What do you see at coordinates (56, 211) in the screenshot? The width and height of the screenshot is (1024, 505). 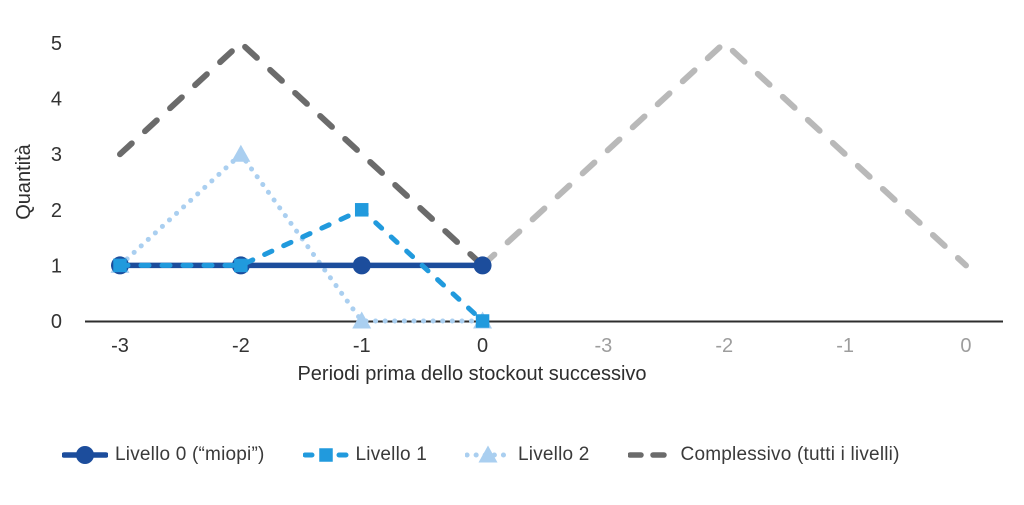 I see `svg-text: 2` at bounding box center [56, 211].